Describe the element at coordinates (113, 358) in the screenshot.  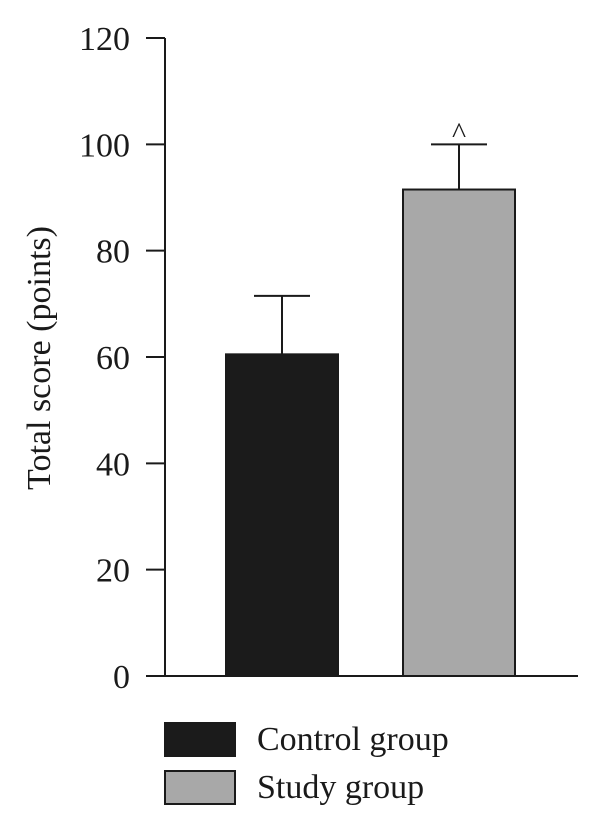
I see `y-tick-label-60: 60` at that location.